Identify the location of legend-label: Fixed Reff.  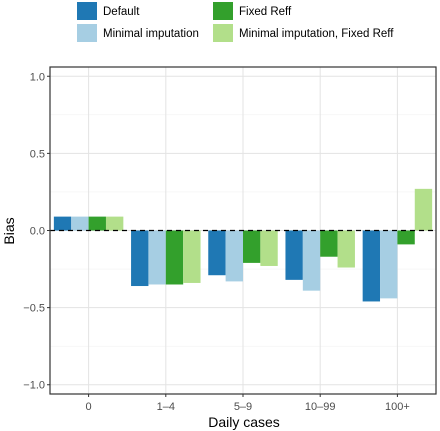
(265, 12).